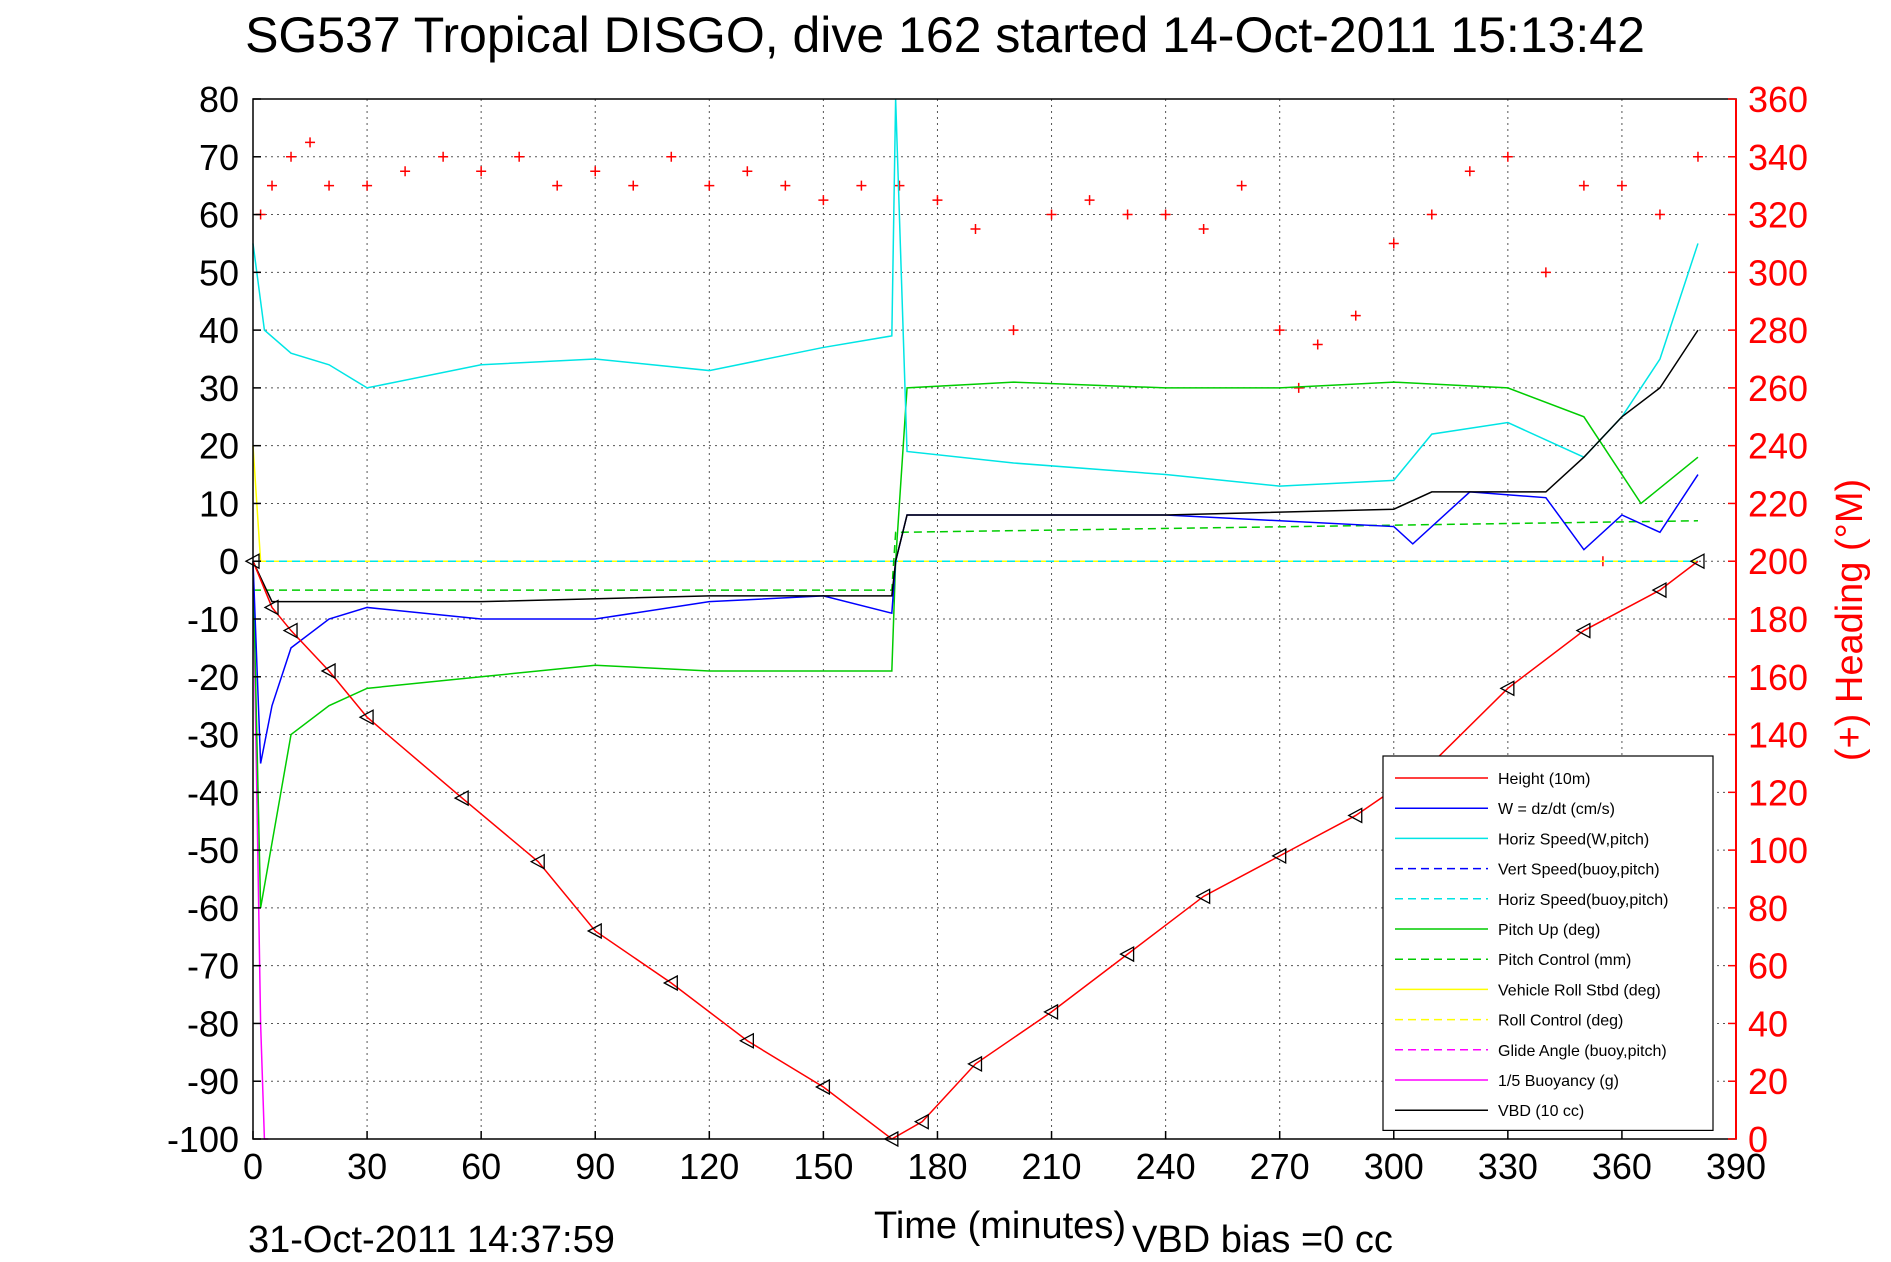 This screenshot has height=1262, width=1891. I want to click on series-line, so click(975, 555).